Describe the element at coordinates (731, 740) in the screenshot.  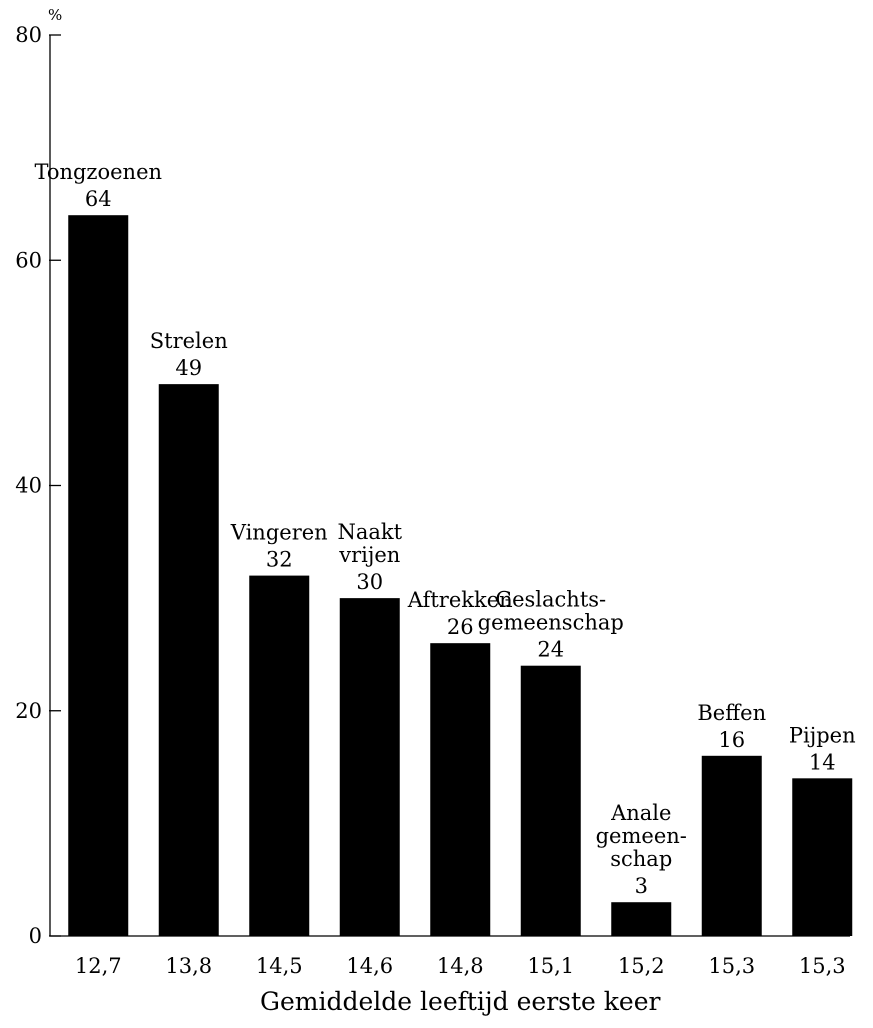
I see `bar-value-label: 16` at that location.